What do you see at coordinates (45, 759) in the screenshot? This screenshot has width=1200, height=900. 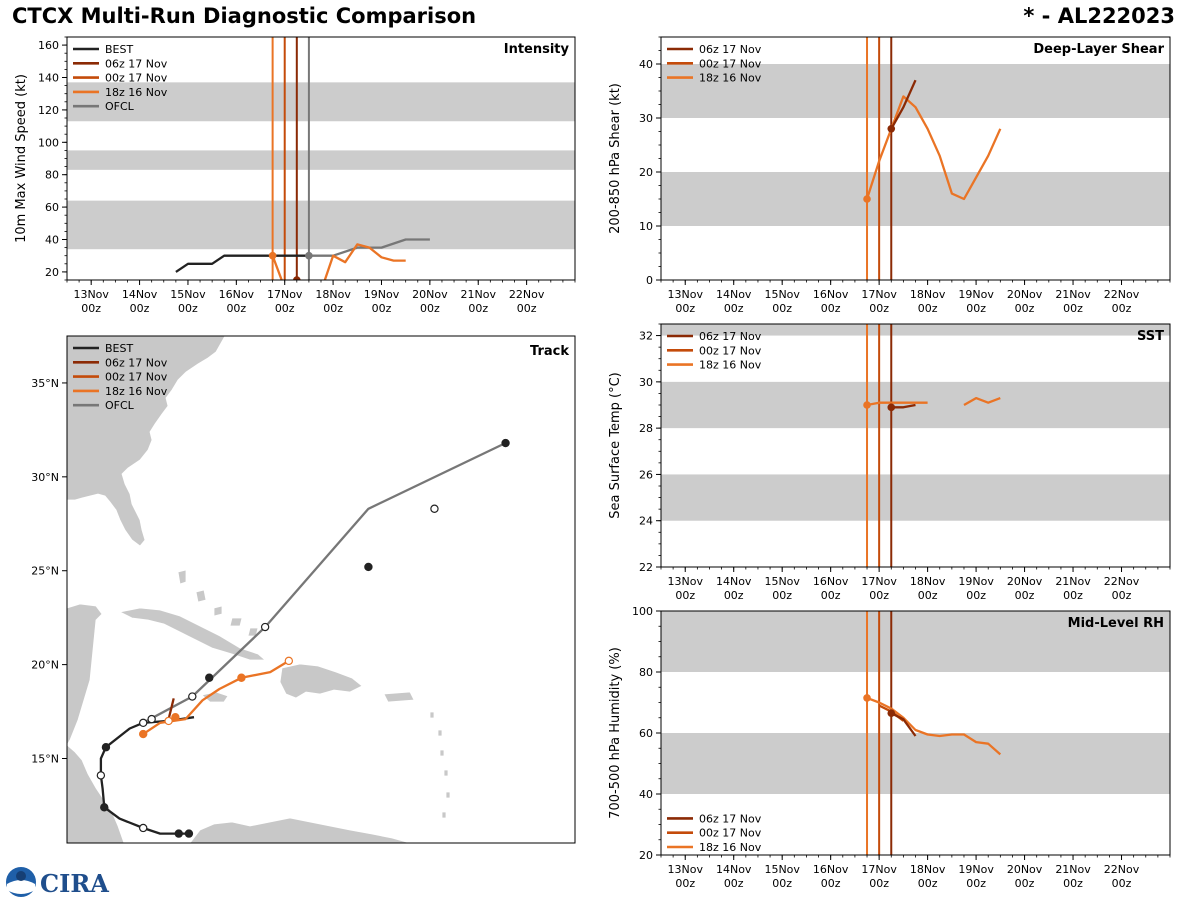 I see `track-ytick-label: 15°N` at bounding box center [45, 759].